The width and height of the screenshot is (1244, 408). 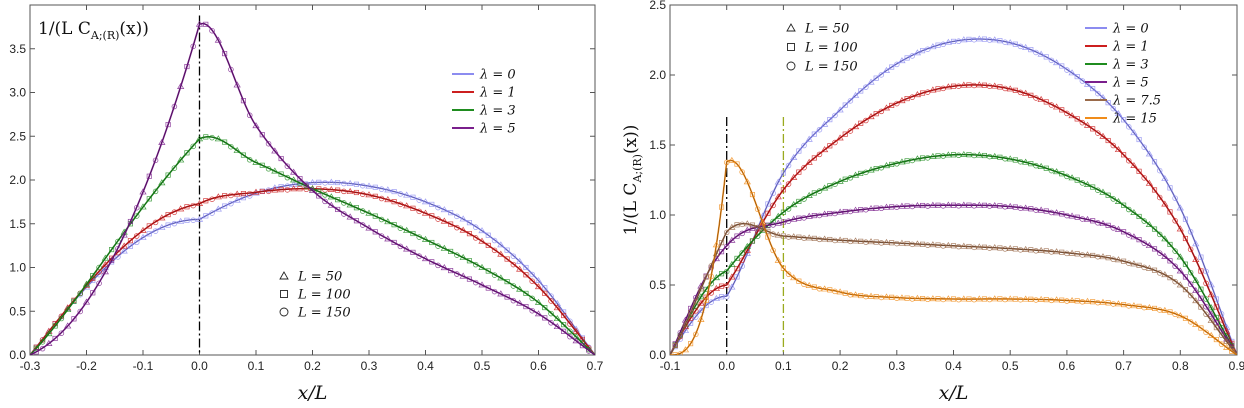 What do you see at coordinates (1130, 29) in the screenshot?
I see `legend-label: λ = 0` at bounding box center [1130, 29].